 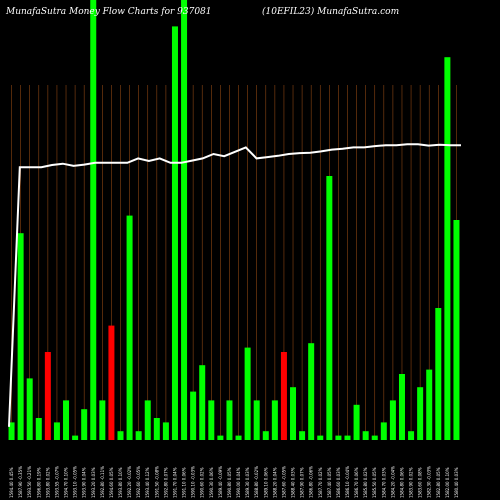 What do you see at coordinates (365, 482) in the screenshot?
I see `x-tick-label: 1585.80 0.02%` at bounding box center [365, 482].